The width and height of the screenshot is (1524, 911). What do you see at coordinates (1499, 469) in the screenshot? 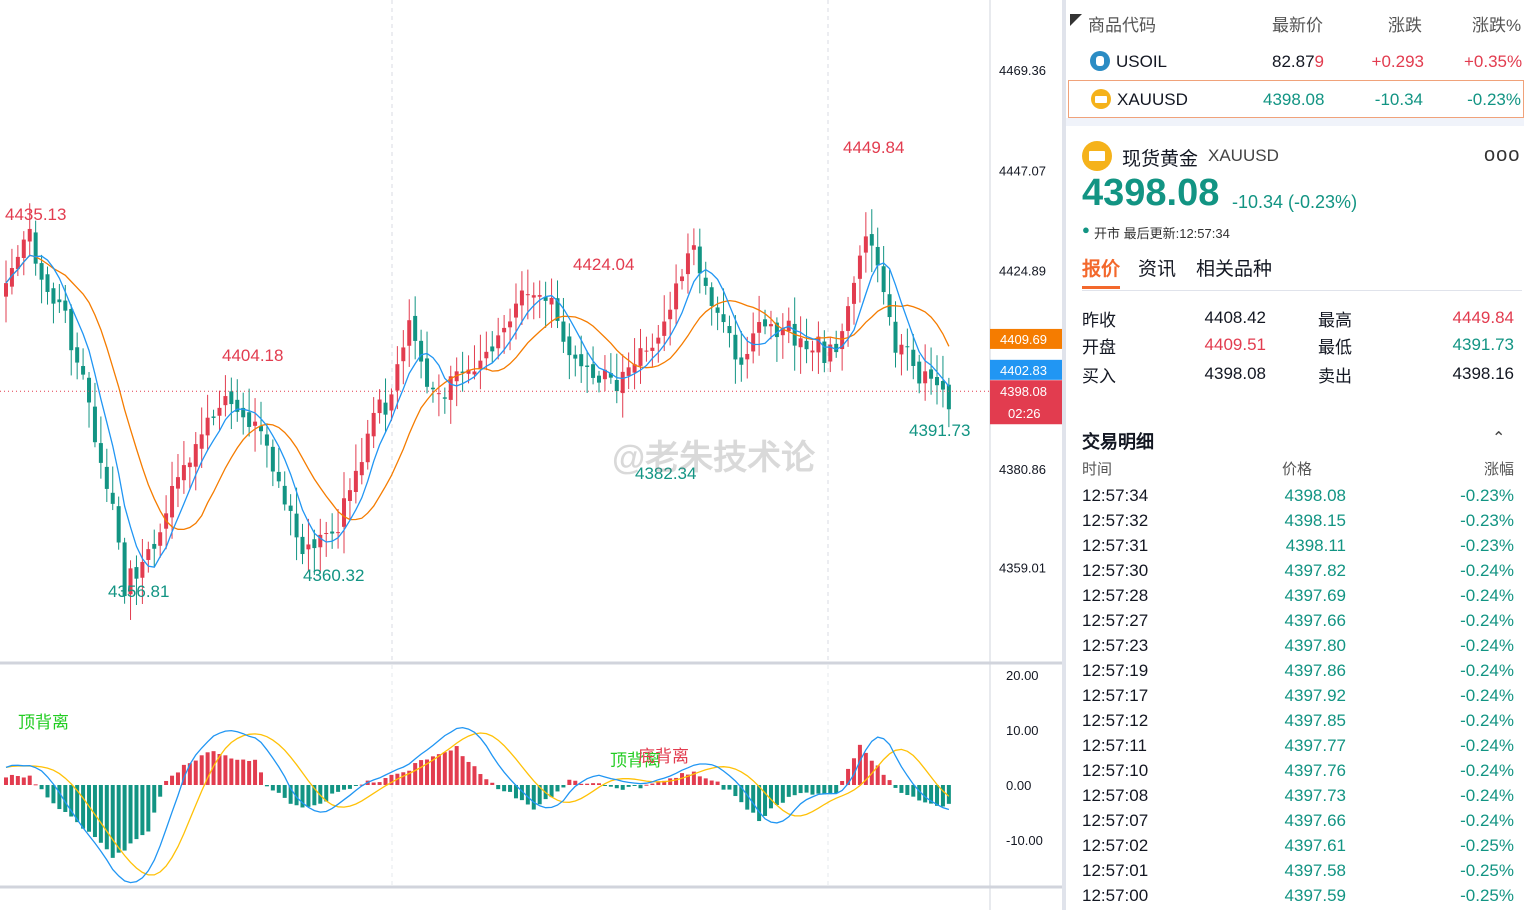
I see `trades-header-pct: 涨幅` at bounding box center [1499, 469].